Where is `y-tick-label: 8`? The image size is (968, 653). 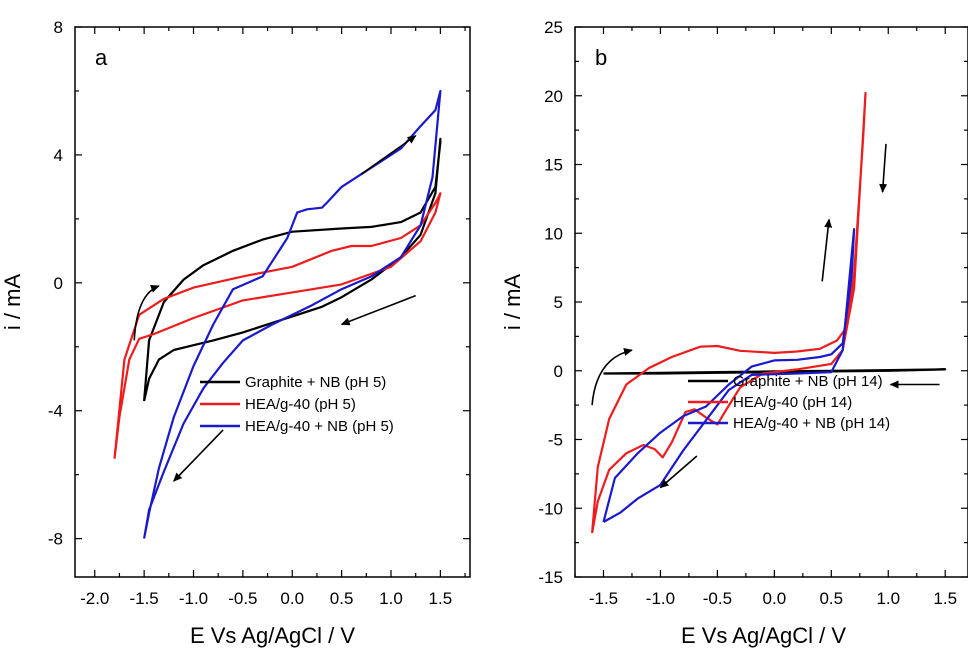
y-tick-label: 8 is located at coordinates (58, 27).